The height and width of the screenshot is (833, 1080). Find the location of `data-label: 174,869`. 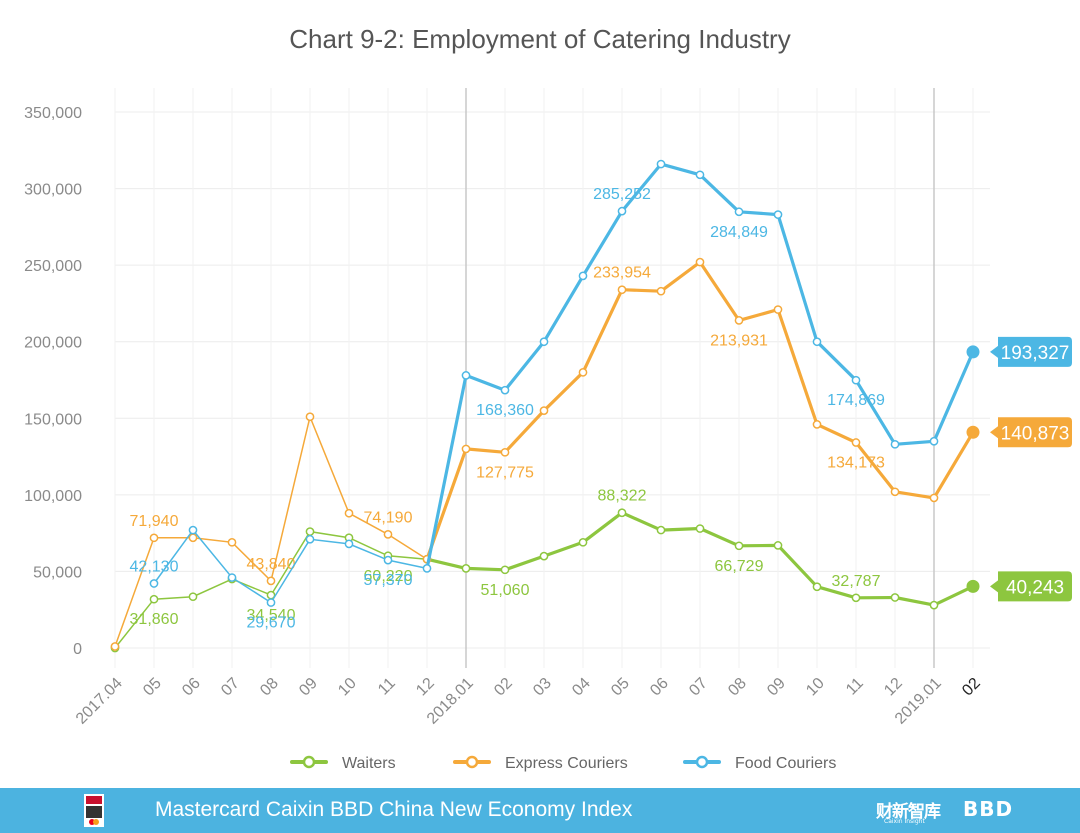

data-label: 174,869 is located at coordinates (856, 400).